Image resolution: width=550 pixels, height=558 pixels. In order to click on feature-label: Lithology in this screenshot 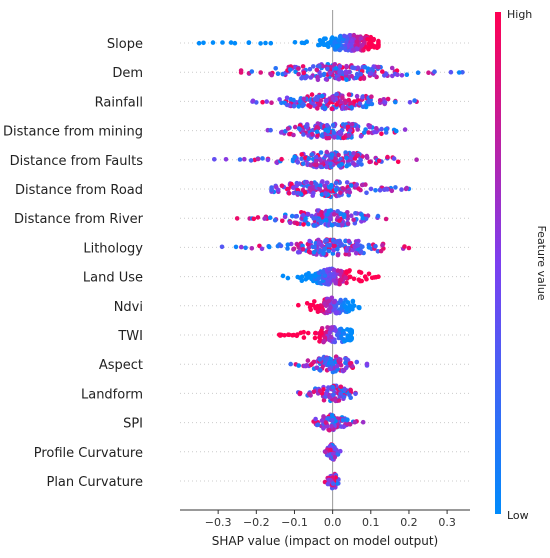, I will do `click(113, 248)`.